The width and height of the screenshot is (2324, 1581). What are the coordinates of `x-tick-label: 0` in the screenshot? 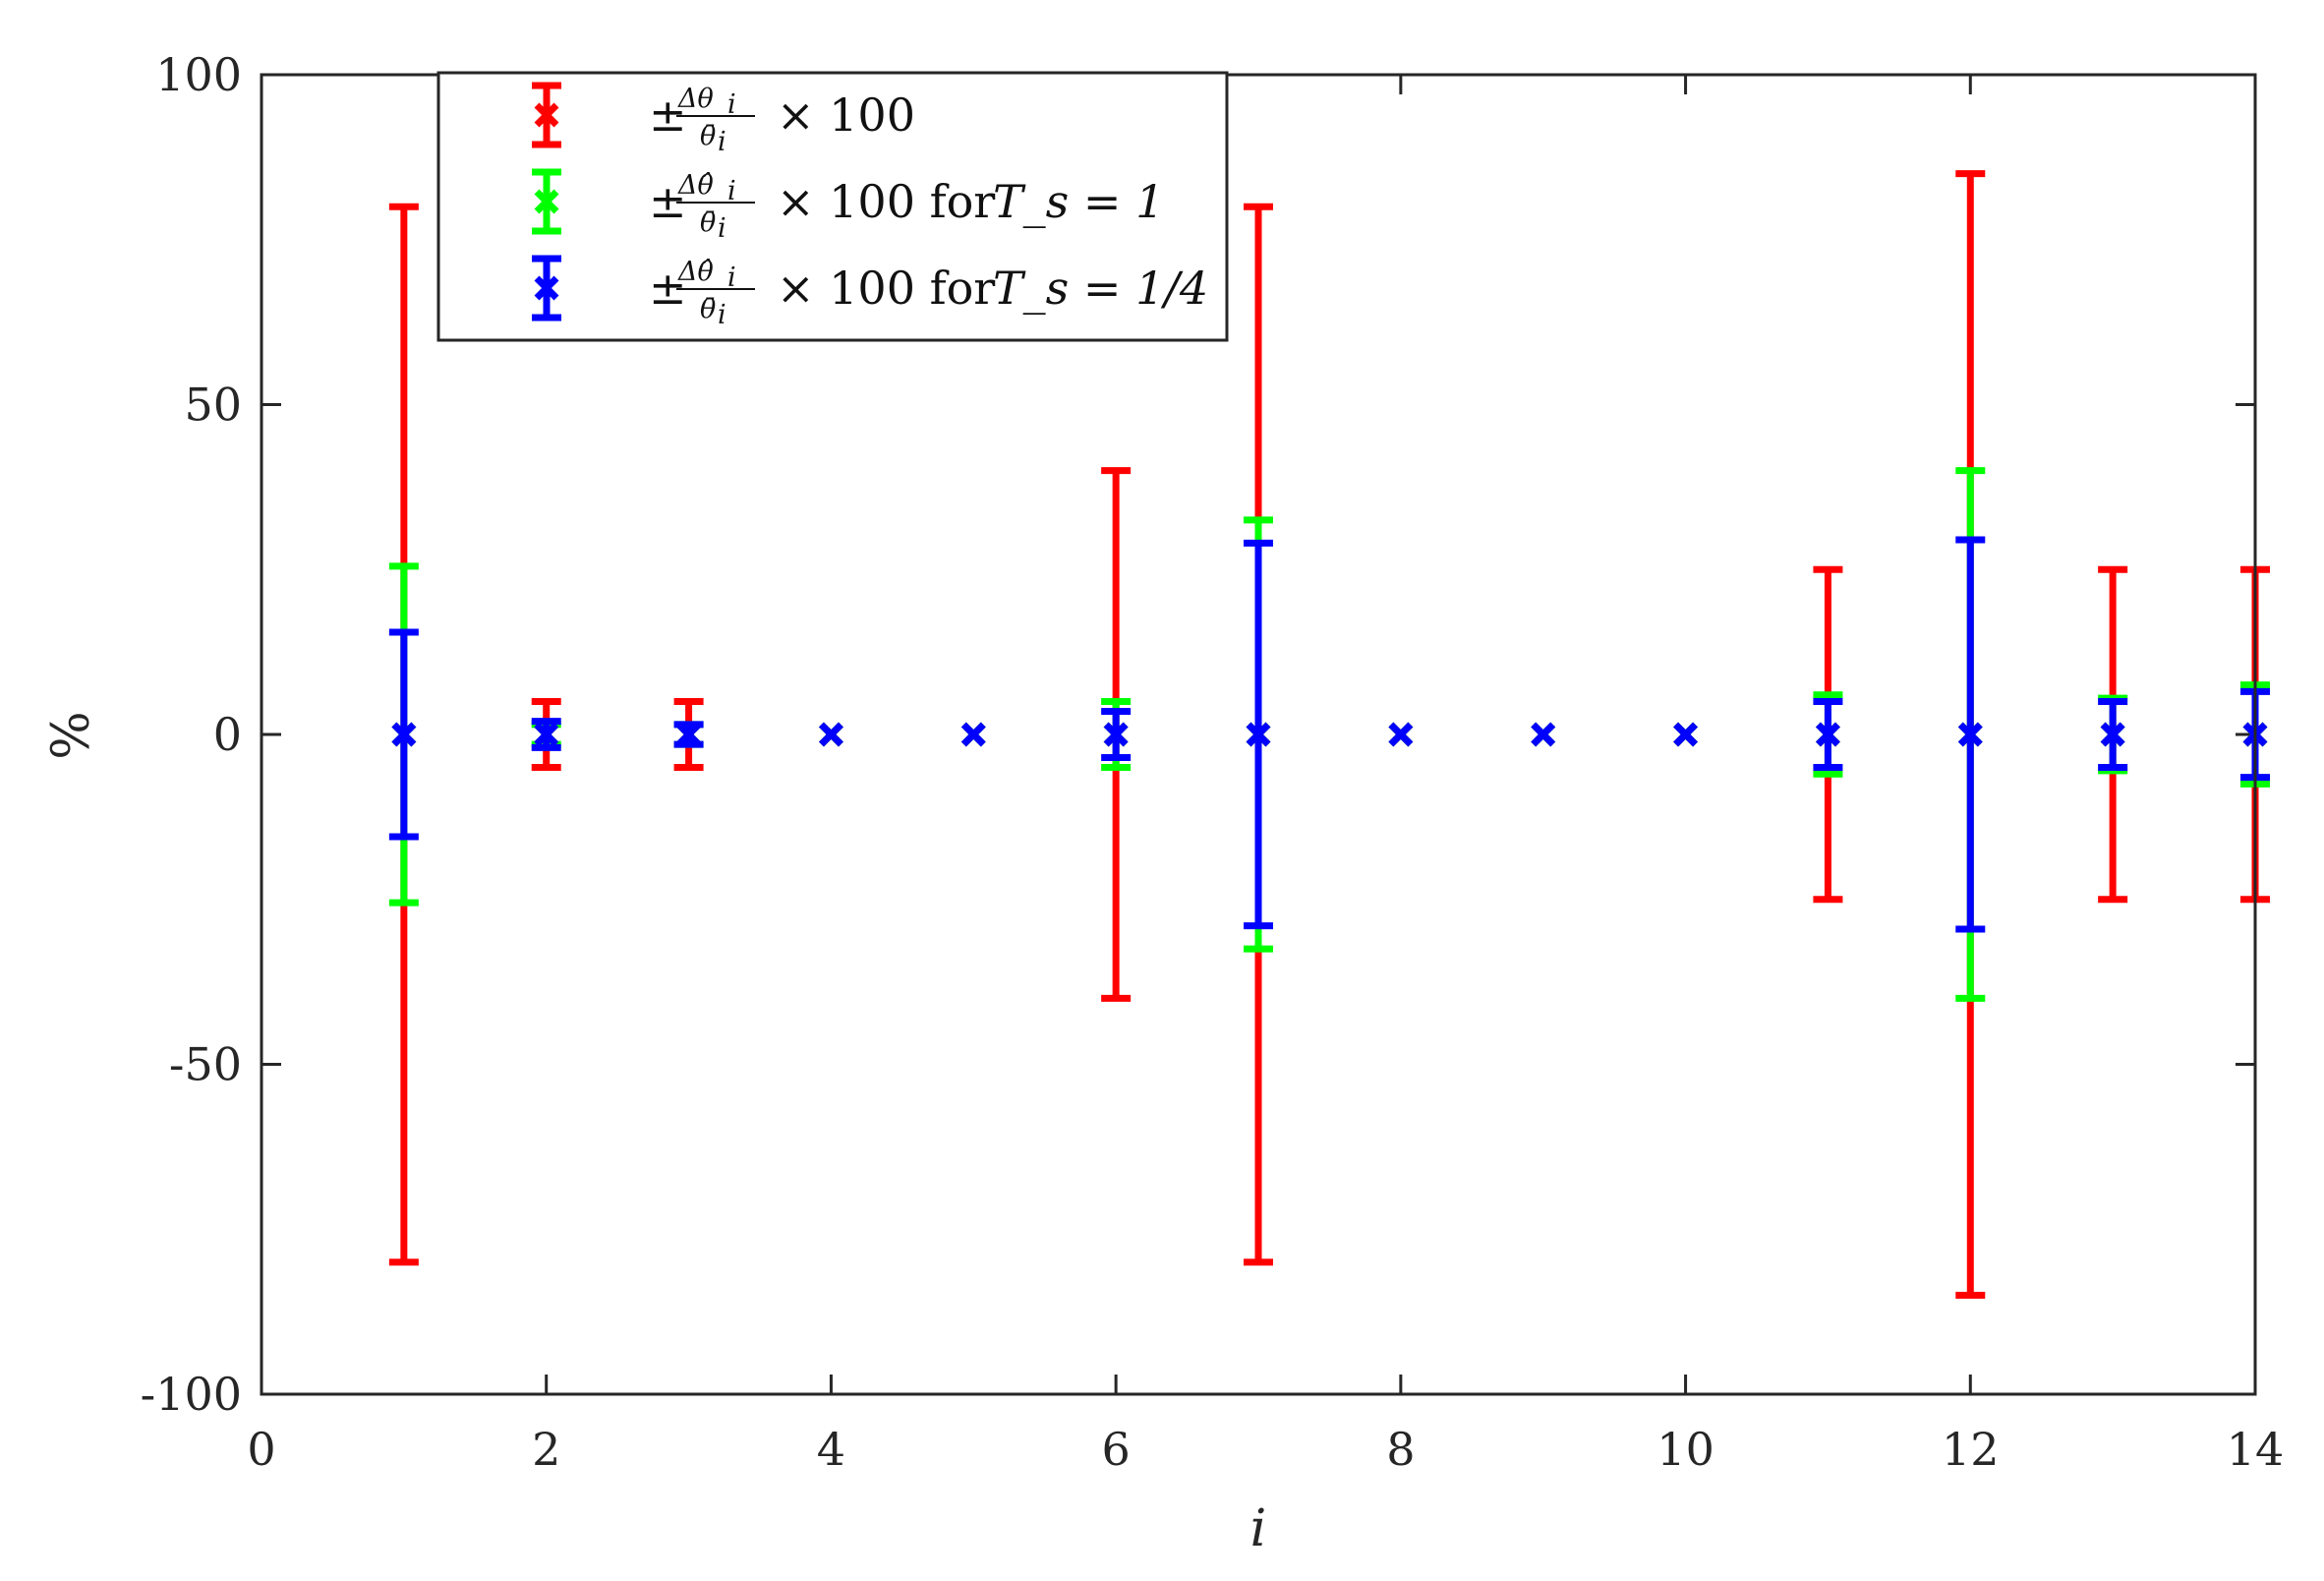 It's located at (261, 1449).